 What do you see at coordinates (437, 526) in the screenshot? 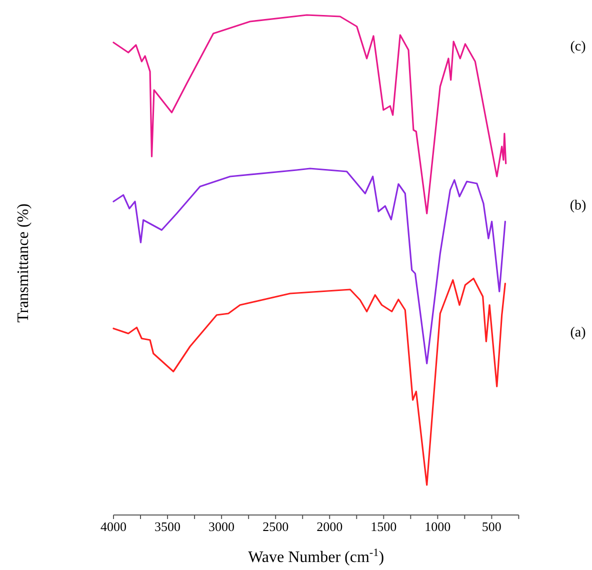
I see `x-tick-label: 1000` at bounding box center [437, 526].